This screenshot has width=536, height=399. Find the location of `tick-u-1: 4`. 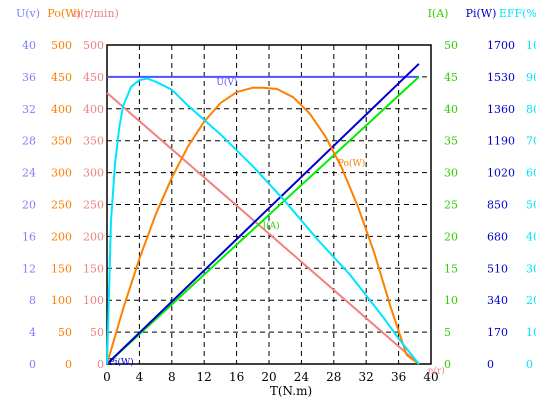

tick-u-1: 4 is located at coordinates (32, 332).